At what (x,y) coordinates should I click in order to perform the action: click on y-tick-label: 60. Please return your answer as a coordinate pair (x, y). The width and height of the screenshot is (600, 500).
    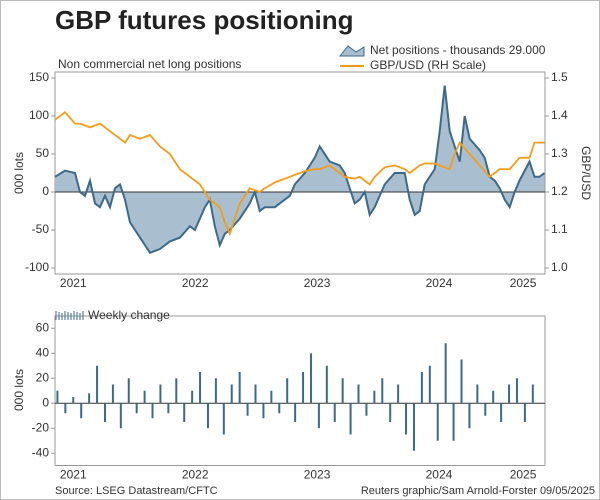
    Looking at the image, I should click on (43, 327).